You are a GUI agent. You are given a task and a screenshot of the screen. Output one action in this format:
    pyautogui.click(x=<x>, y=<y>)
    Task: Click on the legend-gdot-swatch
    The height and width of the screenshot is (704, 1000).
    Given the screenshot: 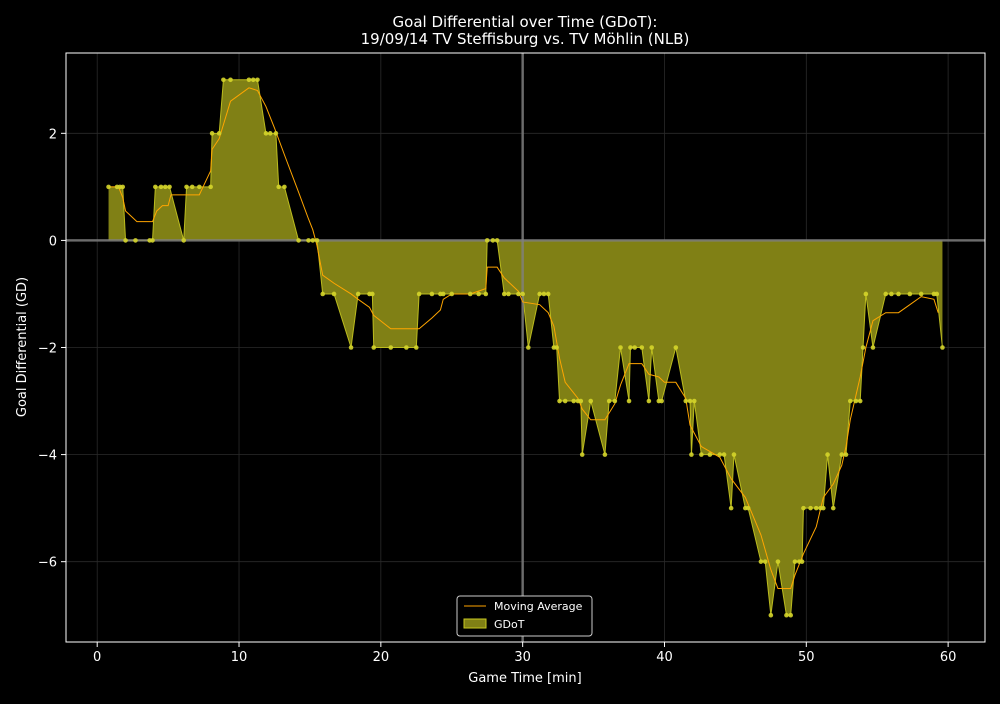 What is the action you would take?
    pyautogui.click(x=475, y=623)
    